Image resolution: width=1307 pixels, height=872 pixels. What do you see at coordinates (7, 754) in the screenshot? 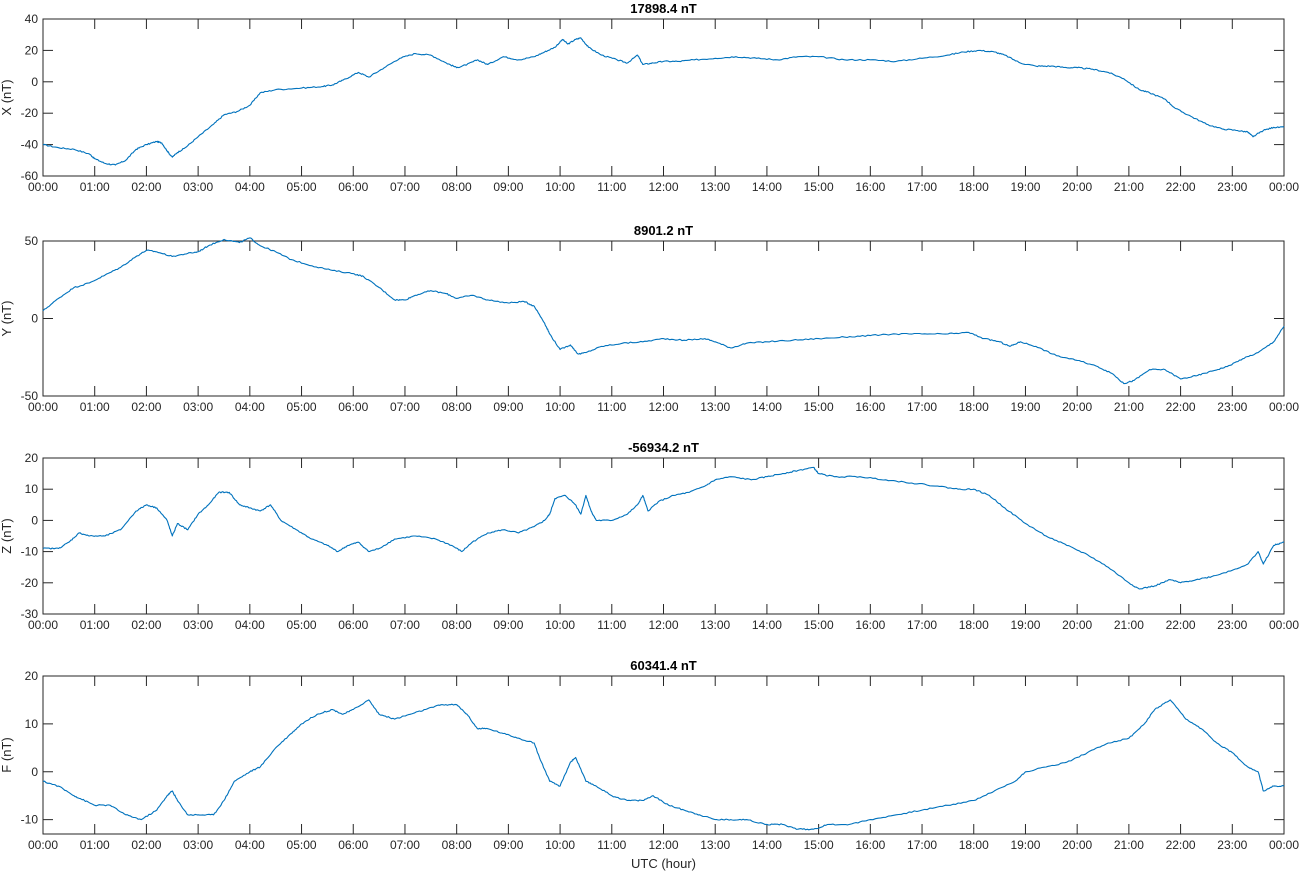
I see `y-axis-label: F (nT)` at bounding box center [7, 754].